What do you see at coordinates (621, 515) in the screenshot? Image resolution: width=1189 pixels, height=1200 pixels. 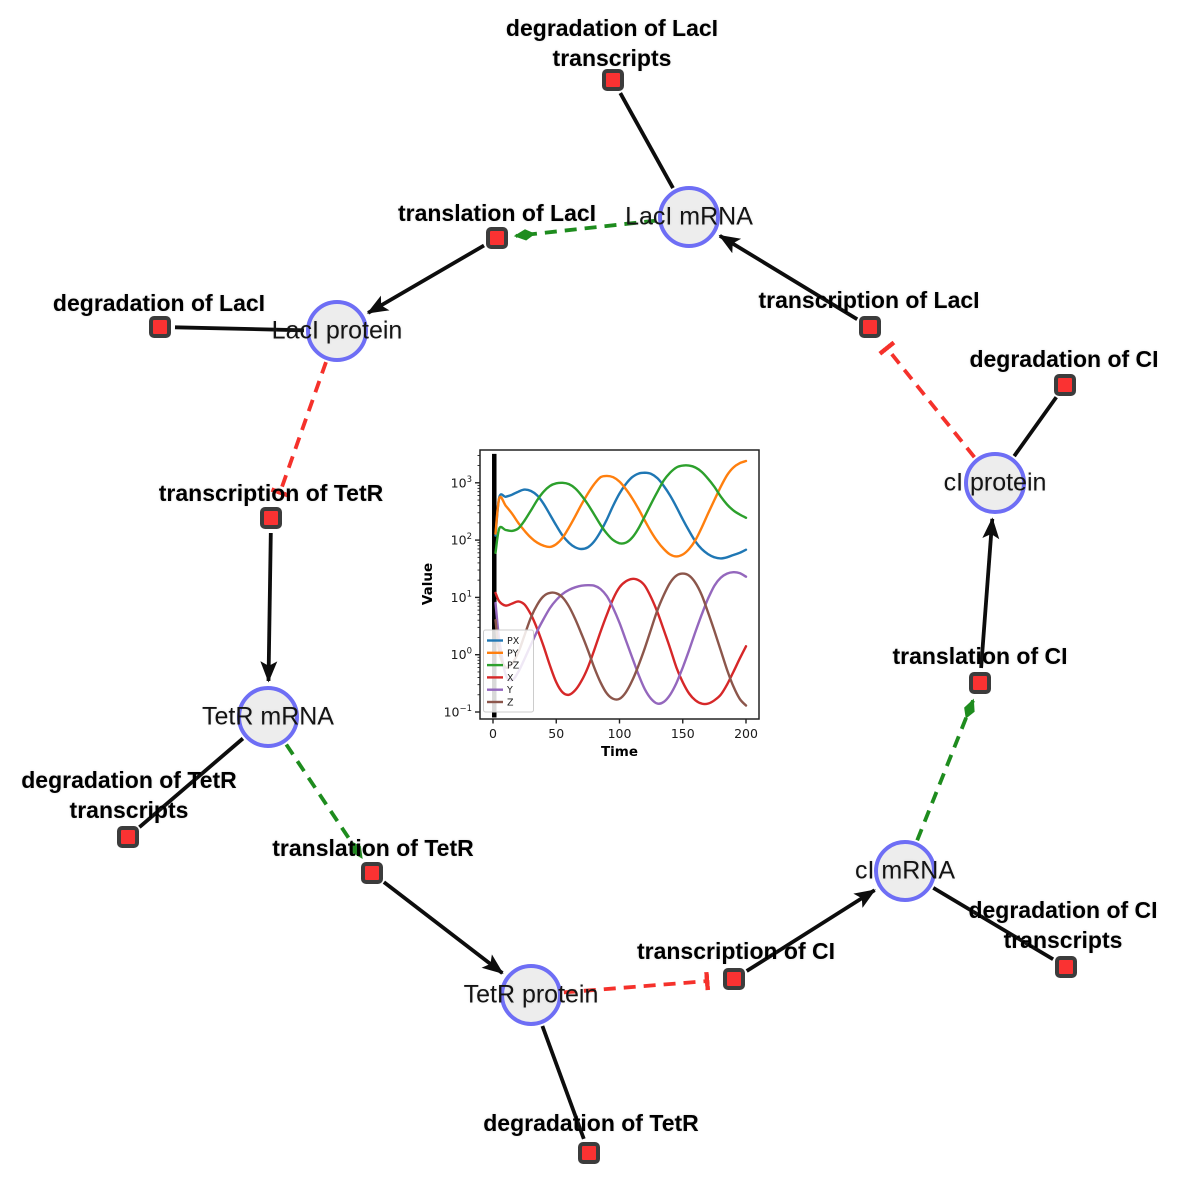 I see `chart-series-PX` at bounding box center [621, 515].